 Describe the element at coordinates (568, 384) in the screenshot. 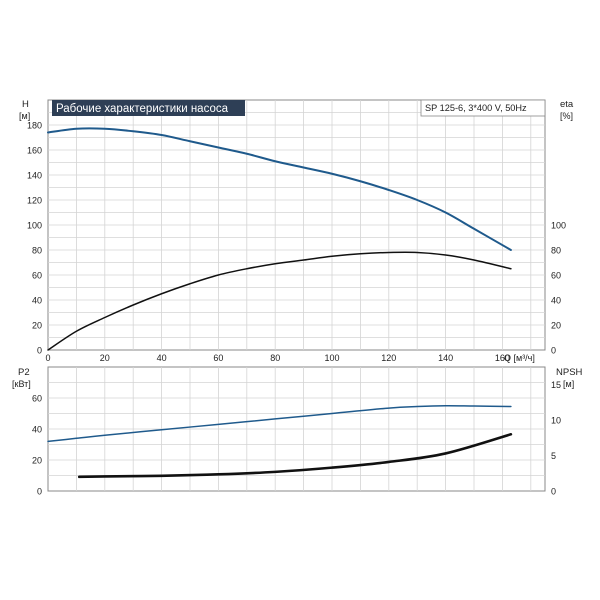

I see `y-right-unit-npsh: [м]` at that location.